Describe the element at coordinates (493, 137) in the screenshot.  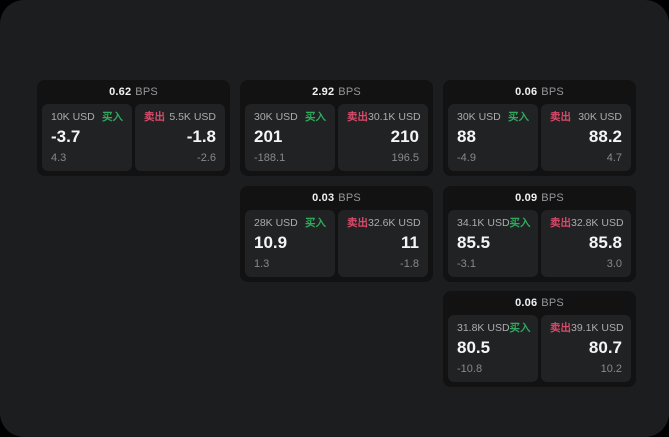
I see `buy-panel: 30K USD 买入 88 -4.9` at that location.